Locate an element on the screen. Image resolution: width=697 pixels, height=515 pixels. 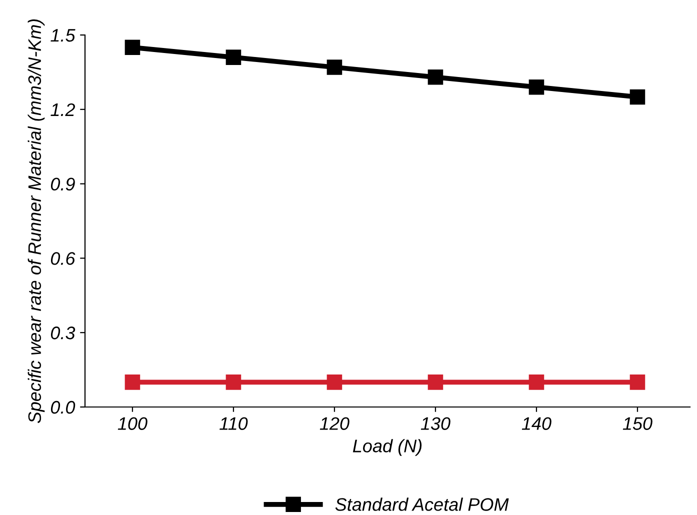
y-tick-label: 1.2 is located at coordinates (63, 109).